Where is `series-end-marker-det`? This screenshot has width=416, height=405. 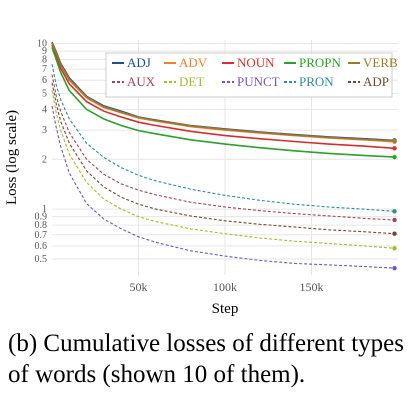 series-end-marker-det is located at coordinates (394, 248).